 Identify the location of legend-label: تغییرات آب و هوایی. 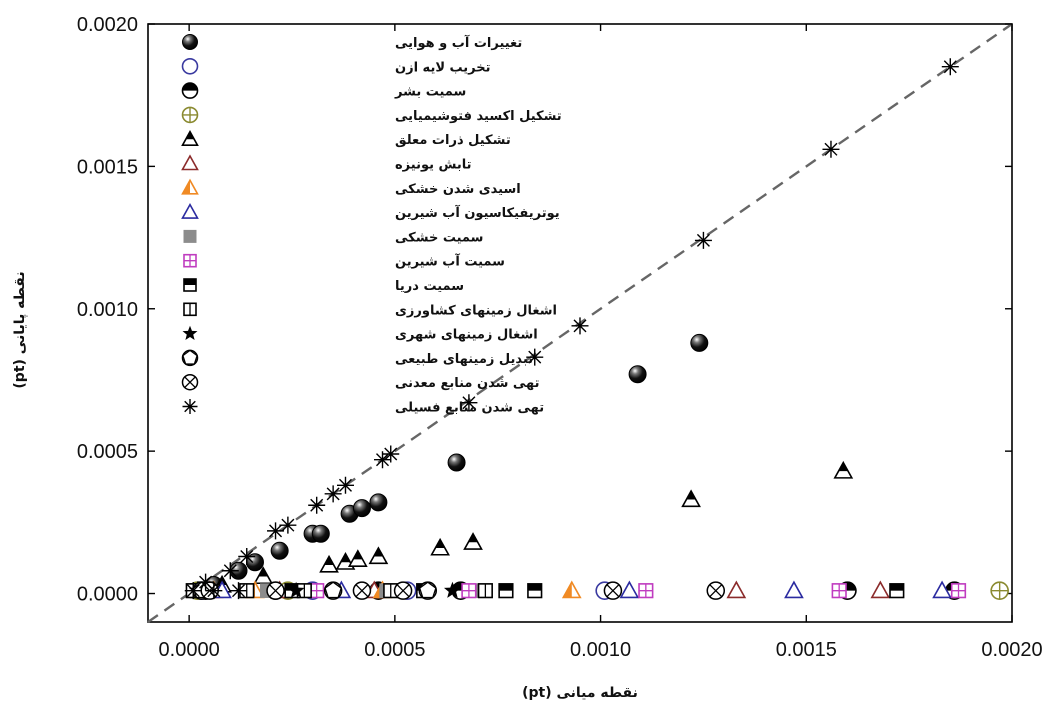
(458, 42).